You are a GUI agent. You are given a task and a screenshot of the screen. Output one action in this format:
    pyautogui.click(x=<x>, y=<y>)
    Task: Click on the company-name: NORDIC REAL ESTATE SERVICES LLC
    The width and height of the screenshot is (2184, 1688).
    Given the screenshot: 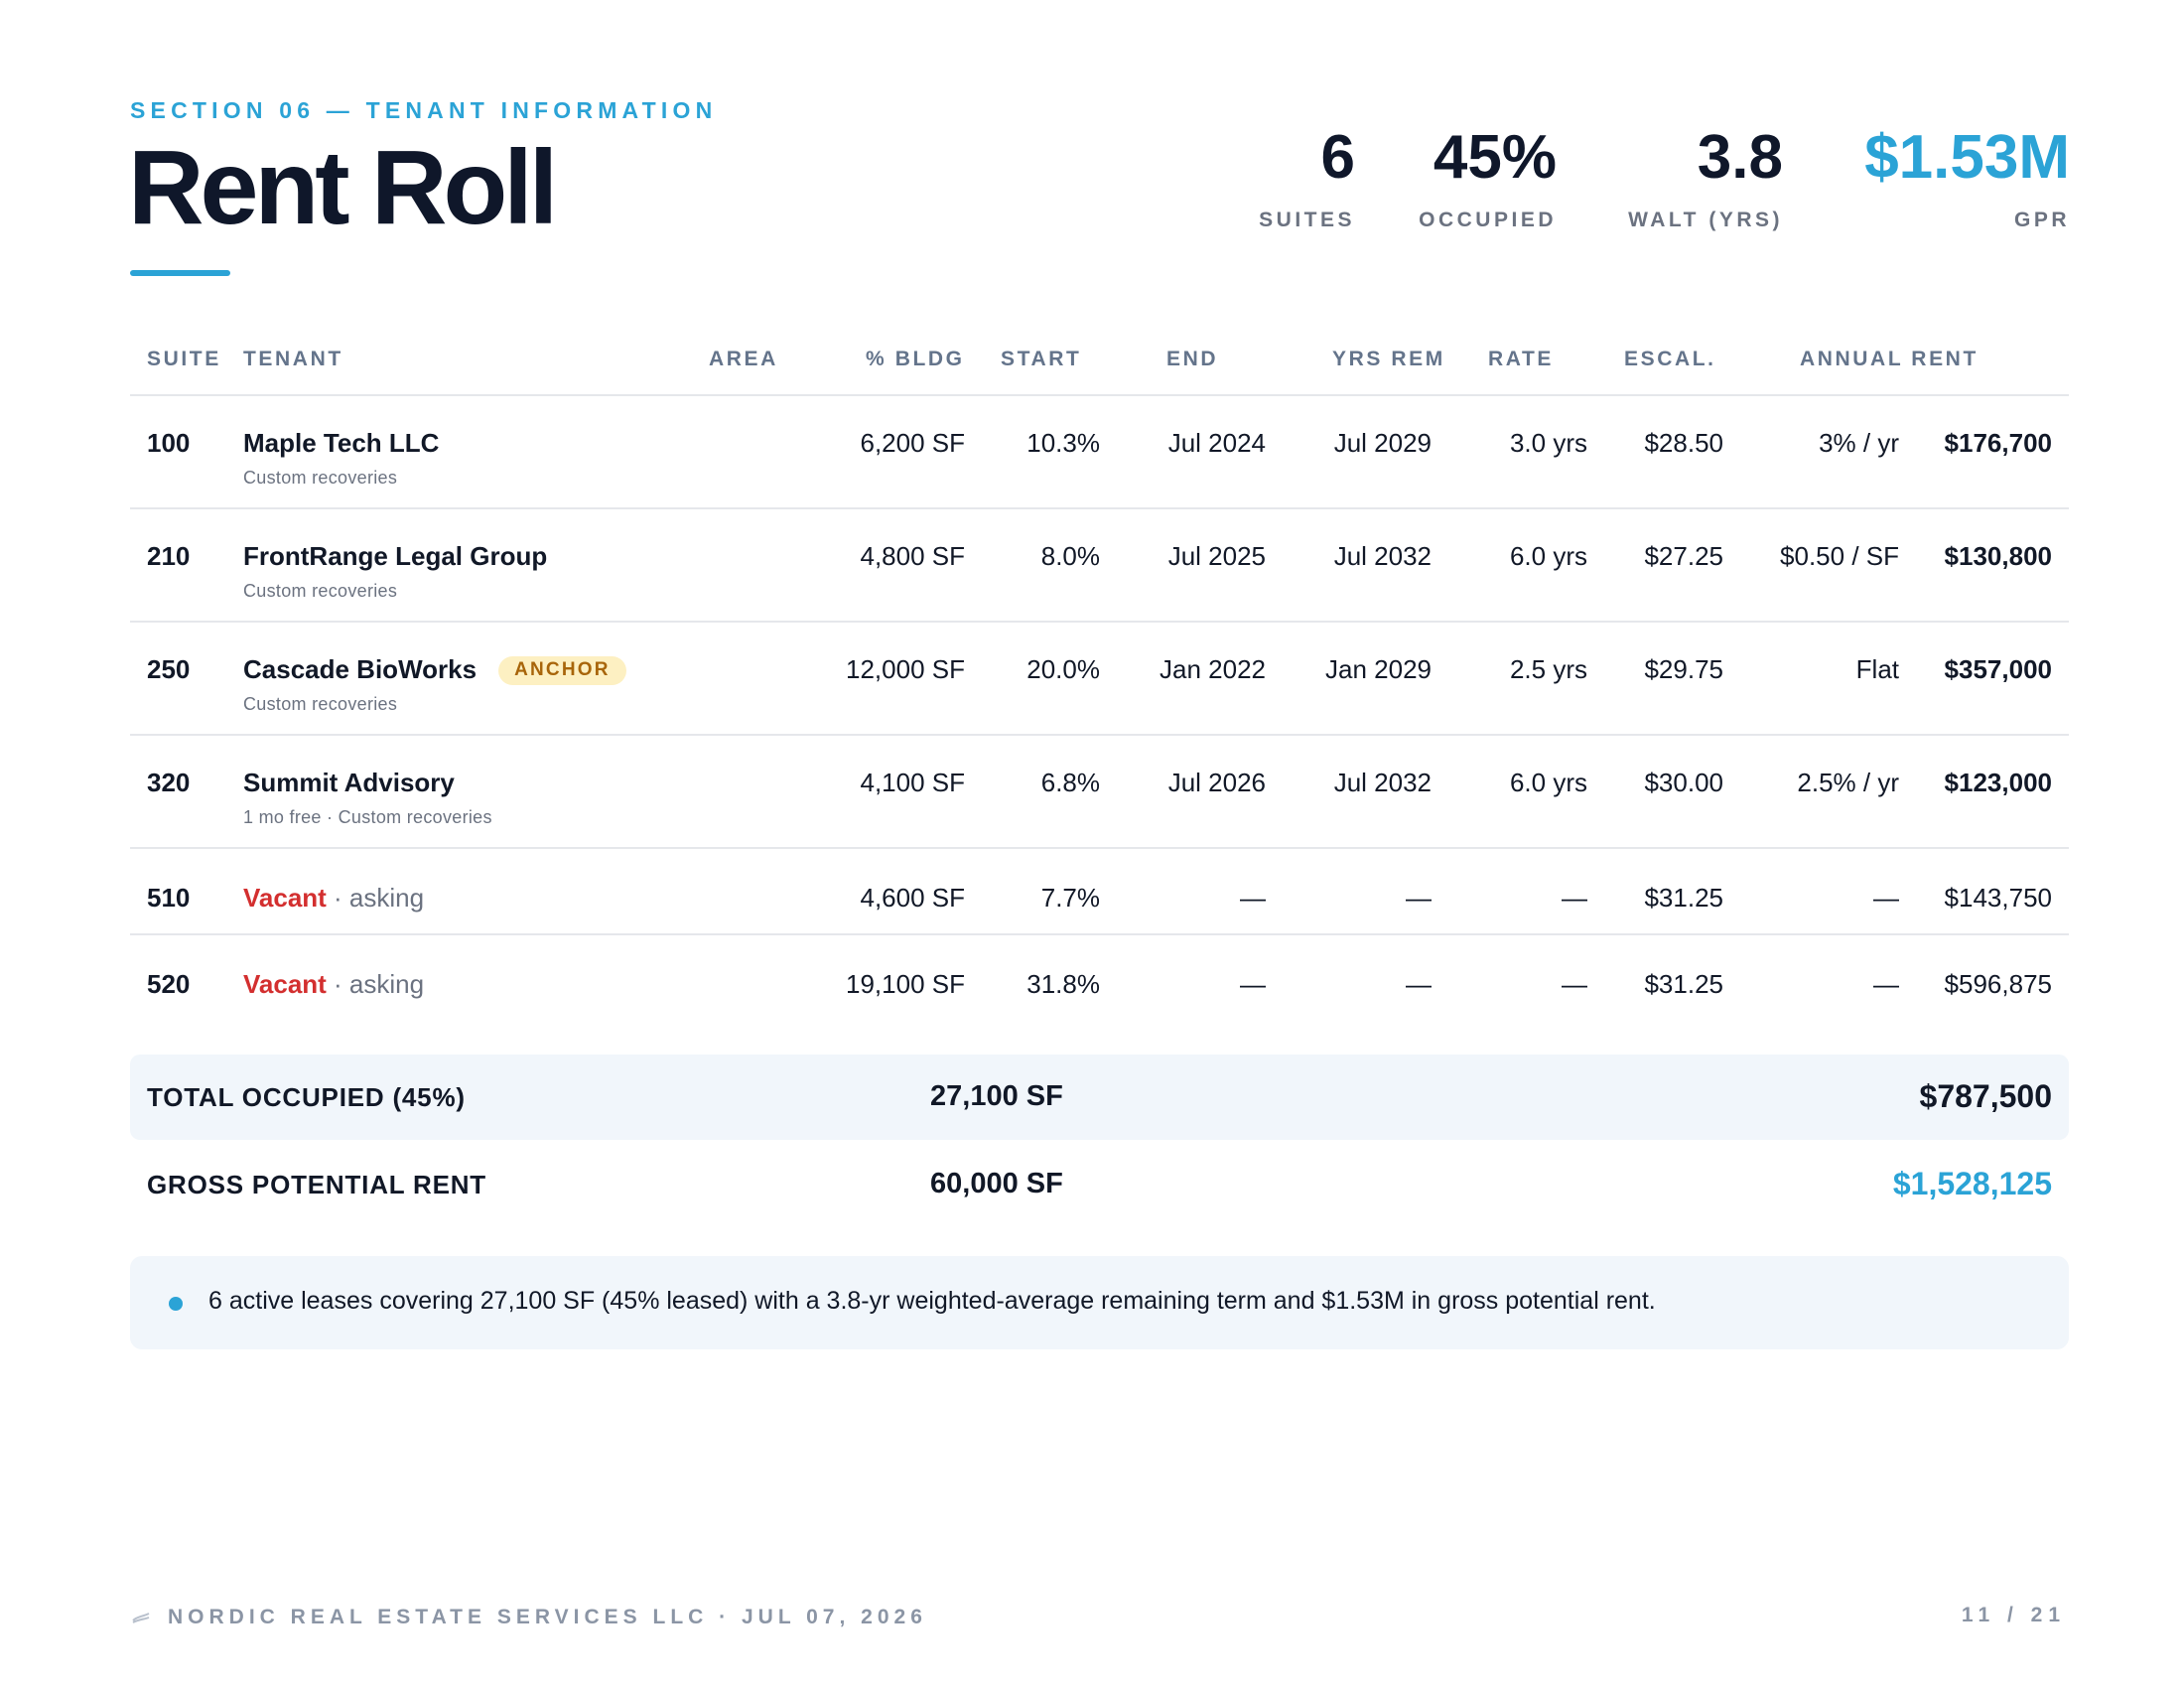 What is the action you would take?
    pyautogui.click(x=438, y=1617)
    